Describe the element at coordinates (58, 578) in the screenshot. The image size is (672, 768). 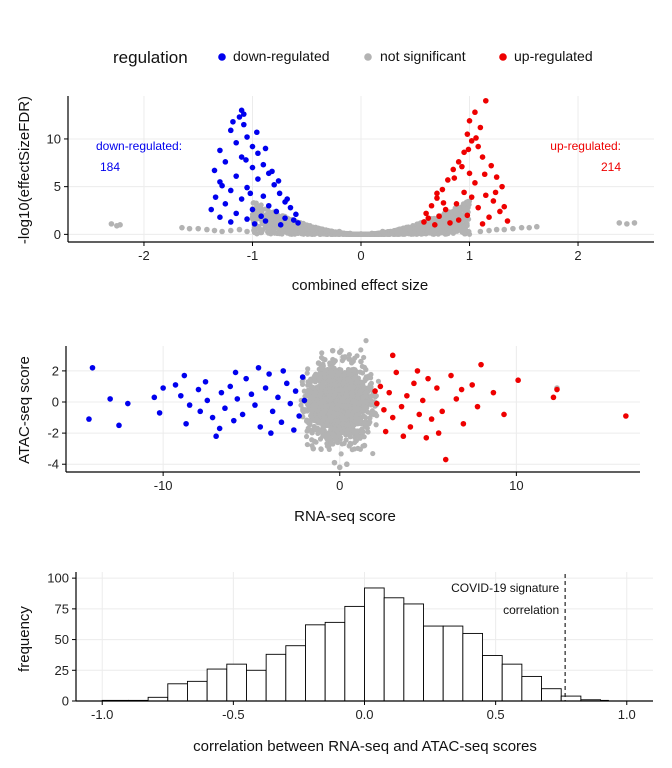
I see `y-tick-label: 100` at that location.